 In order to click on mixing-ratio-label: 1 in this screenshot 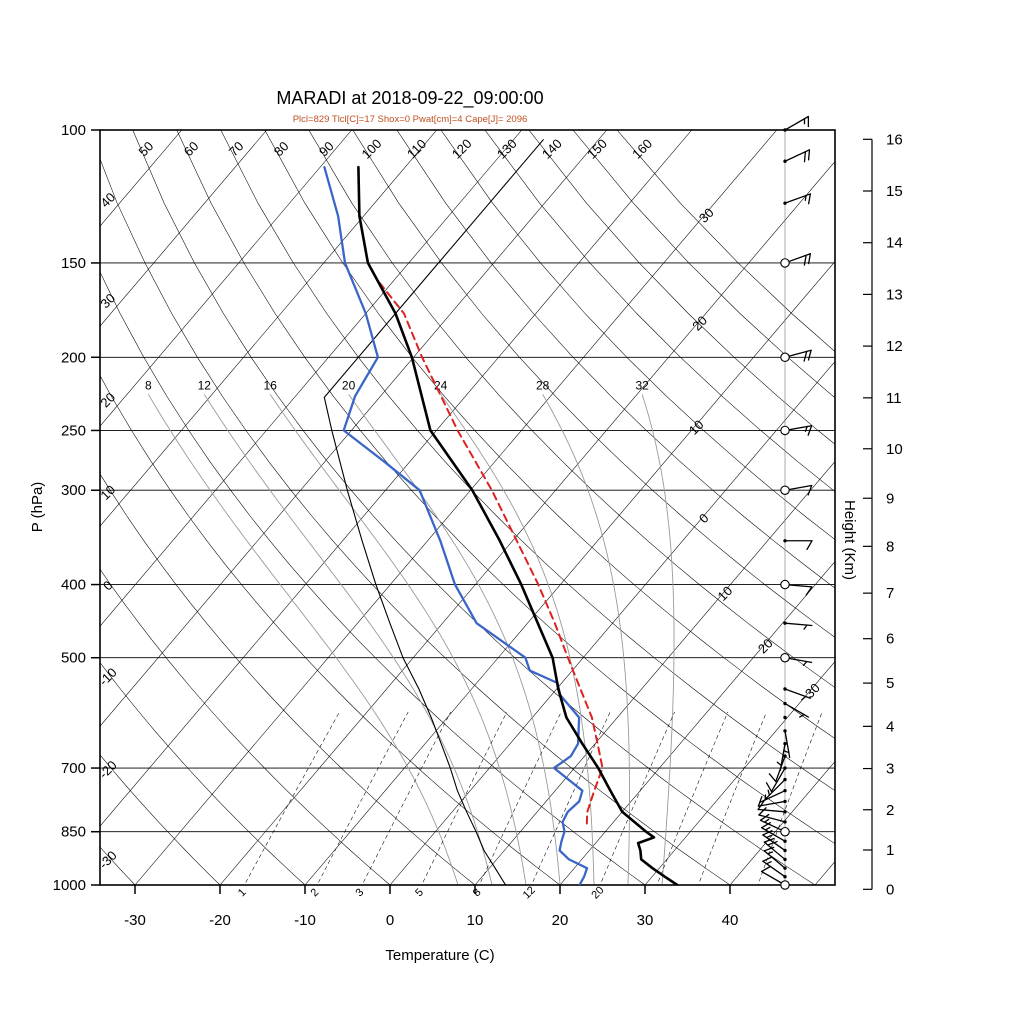, I will do `click(242, 892)`.